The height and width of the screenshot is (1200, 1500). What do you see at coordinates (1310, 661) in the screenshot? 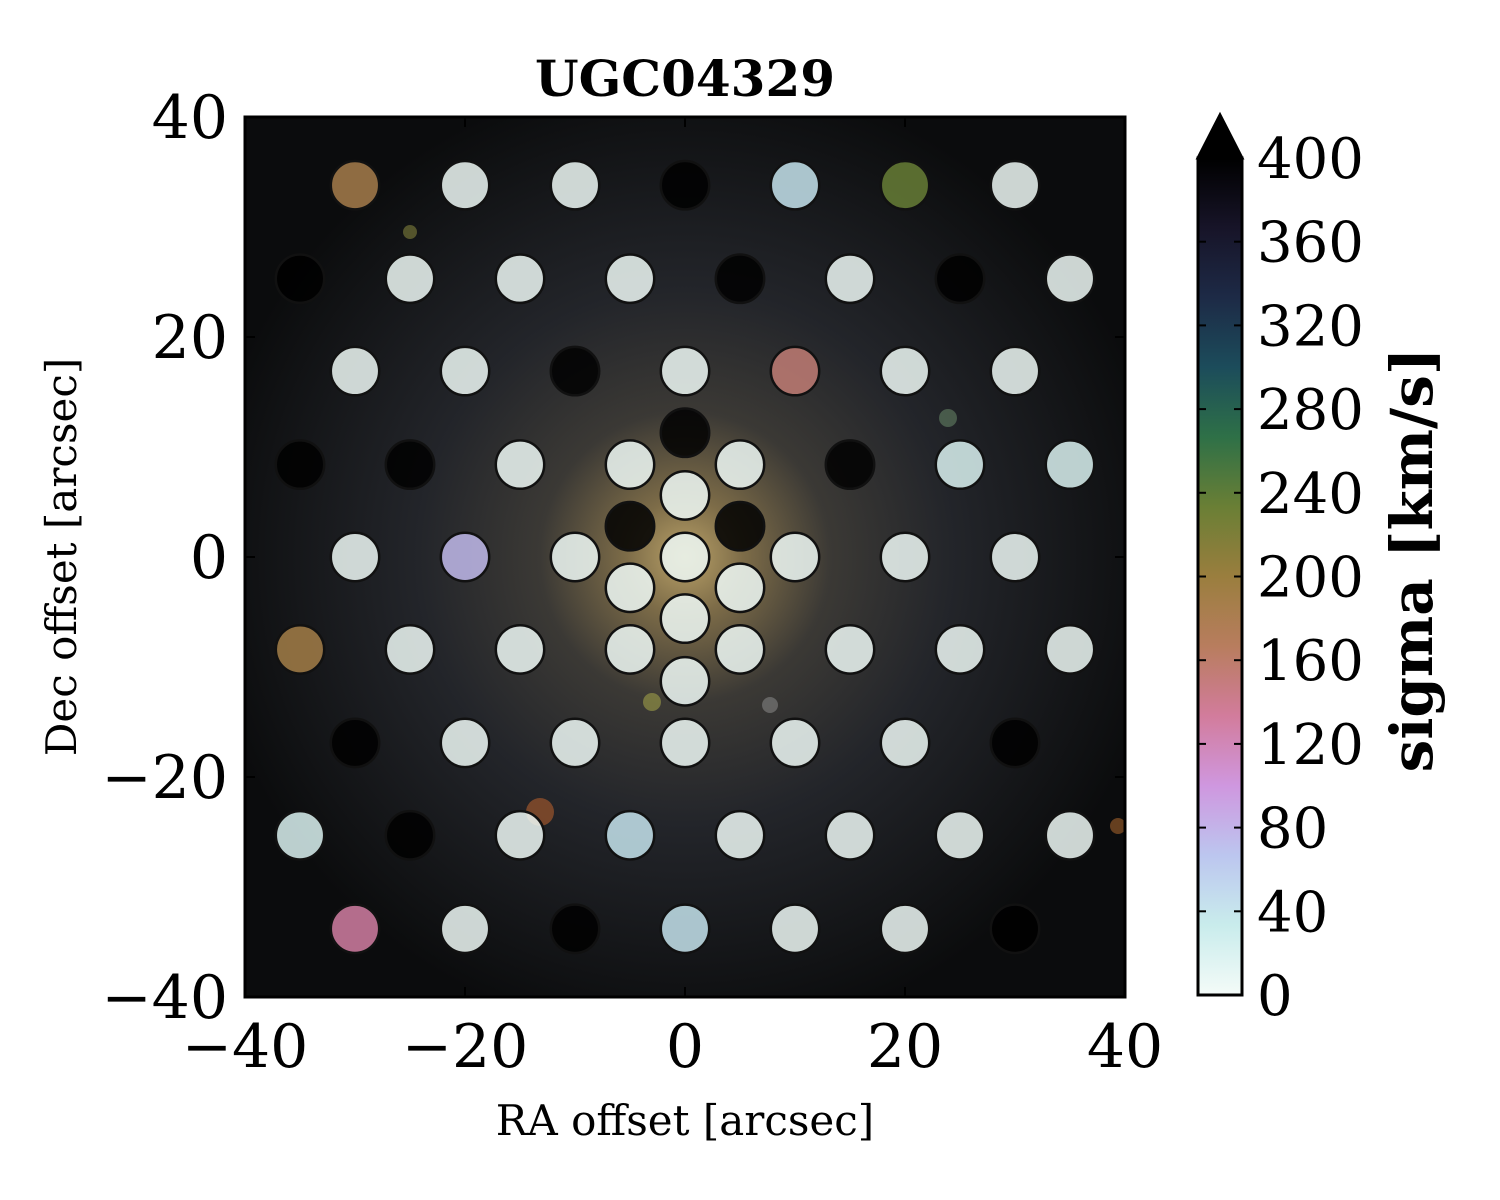
I see `colorbar-tick-label: 160` at bounding box center [1310, 661].